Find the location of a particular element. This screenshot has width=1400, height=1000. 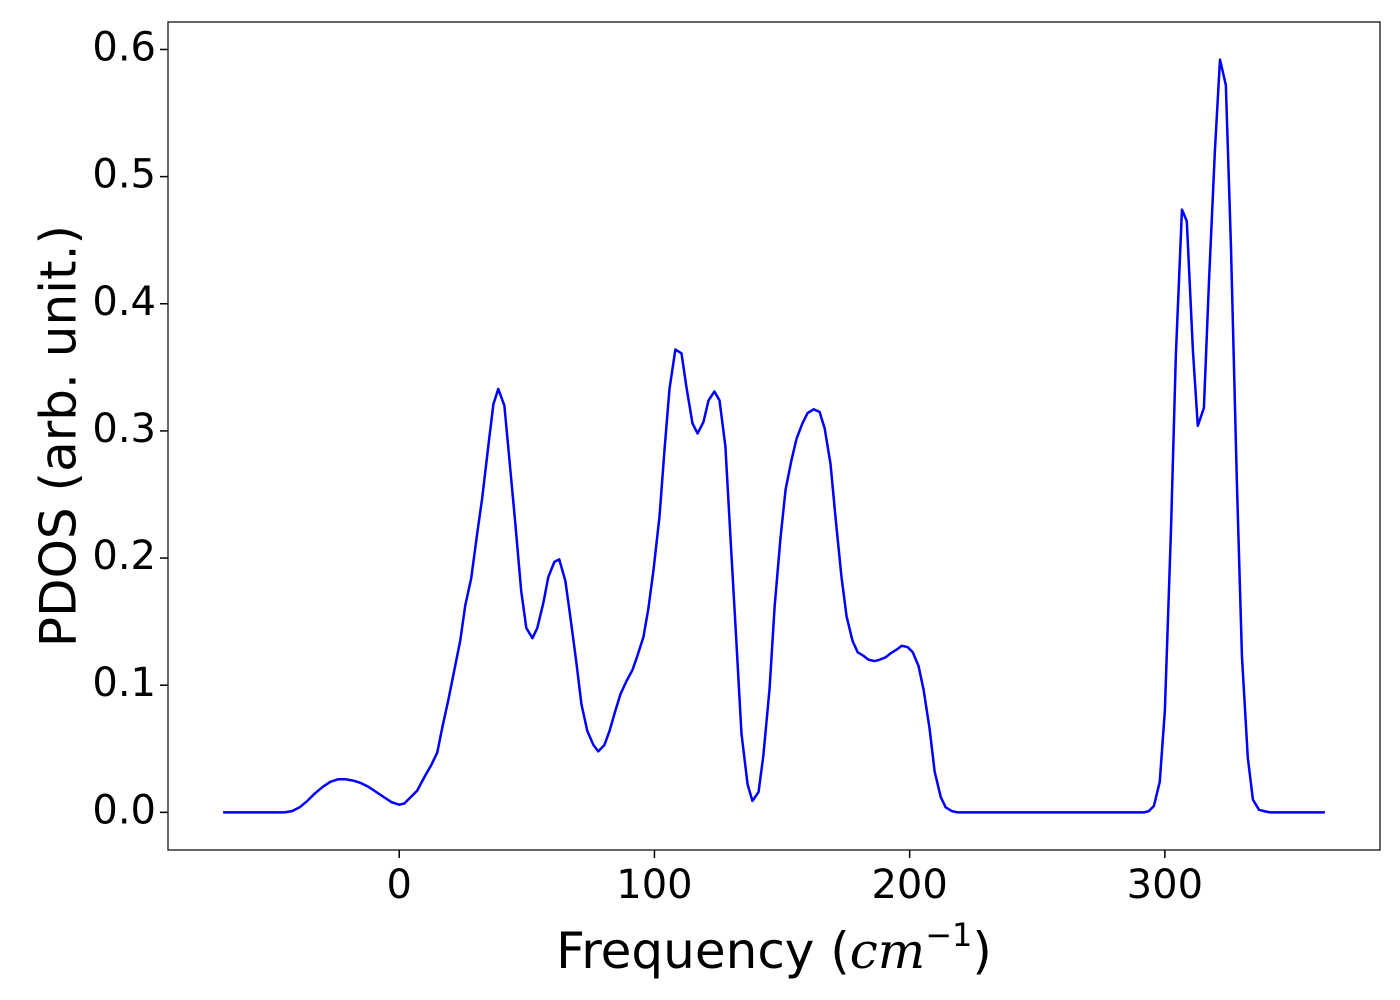

x-tick-label: 100 is located at coordinates (654, 885).